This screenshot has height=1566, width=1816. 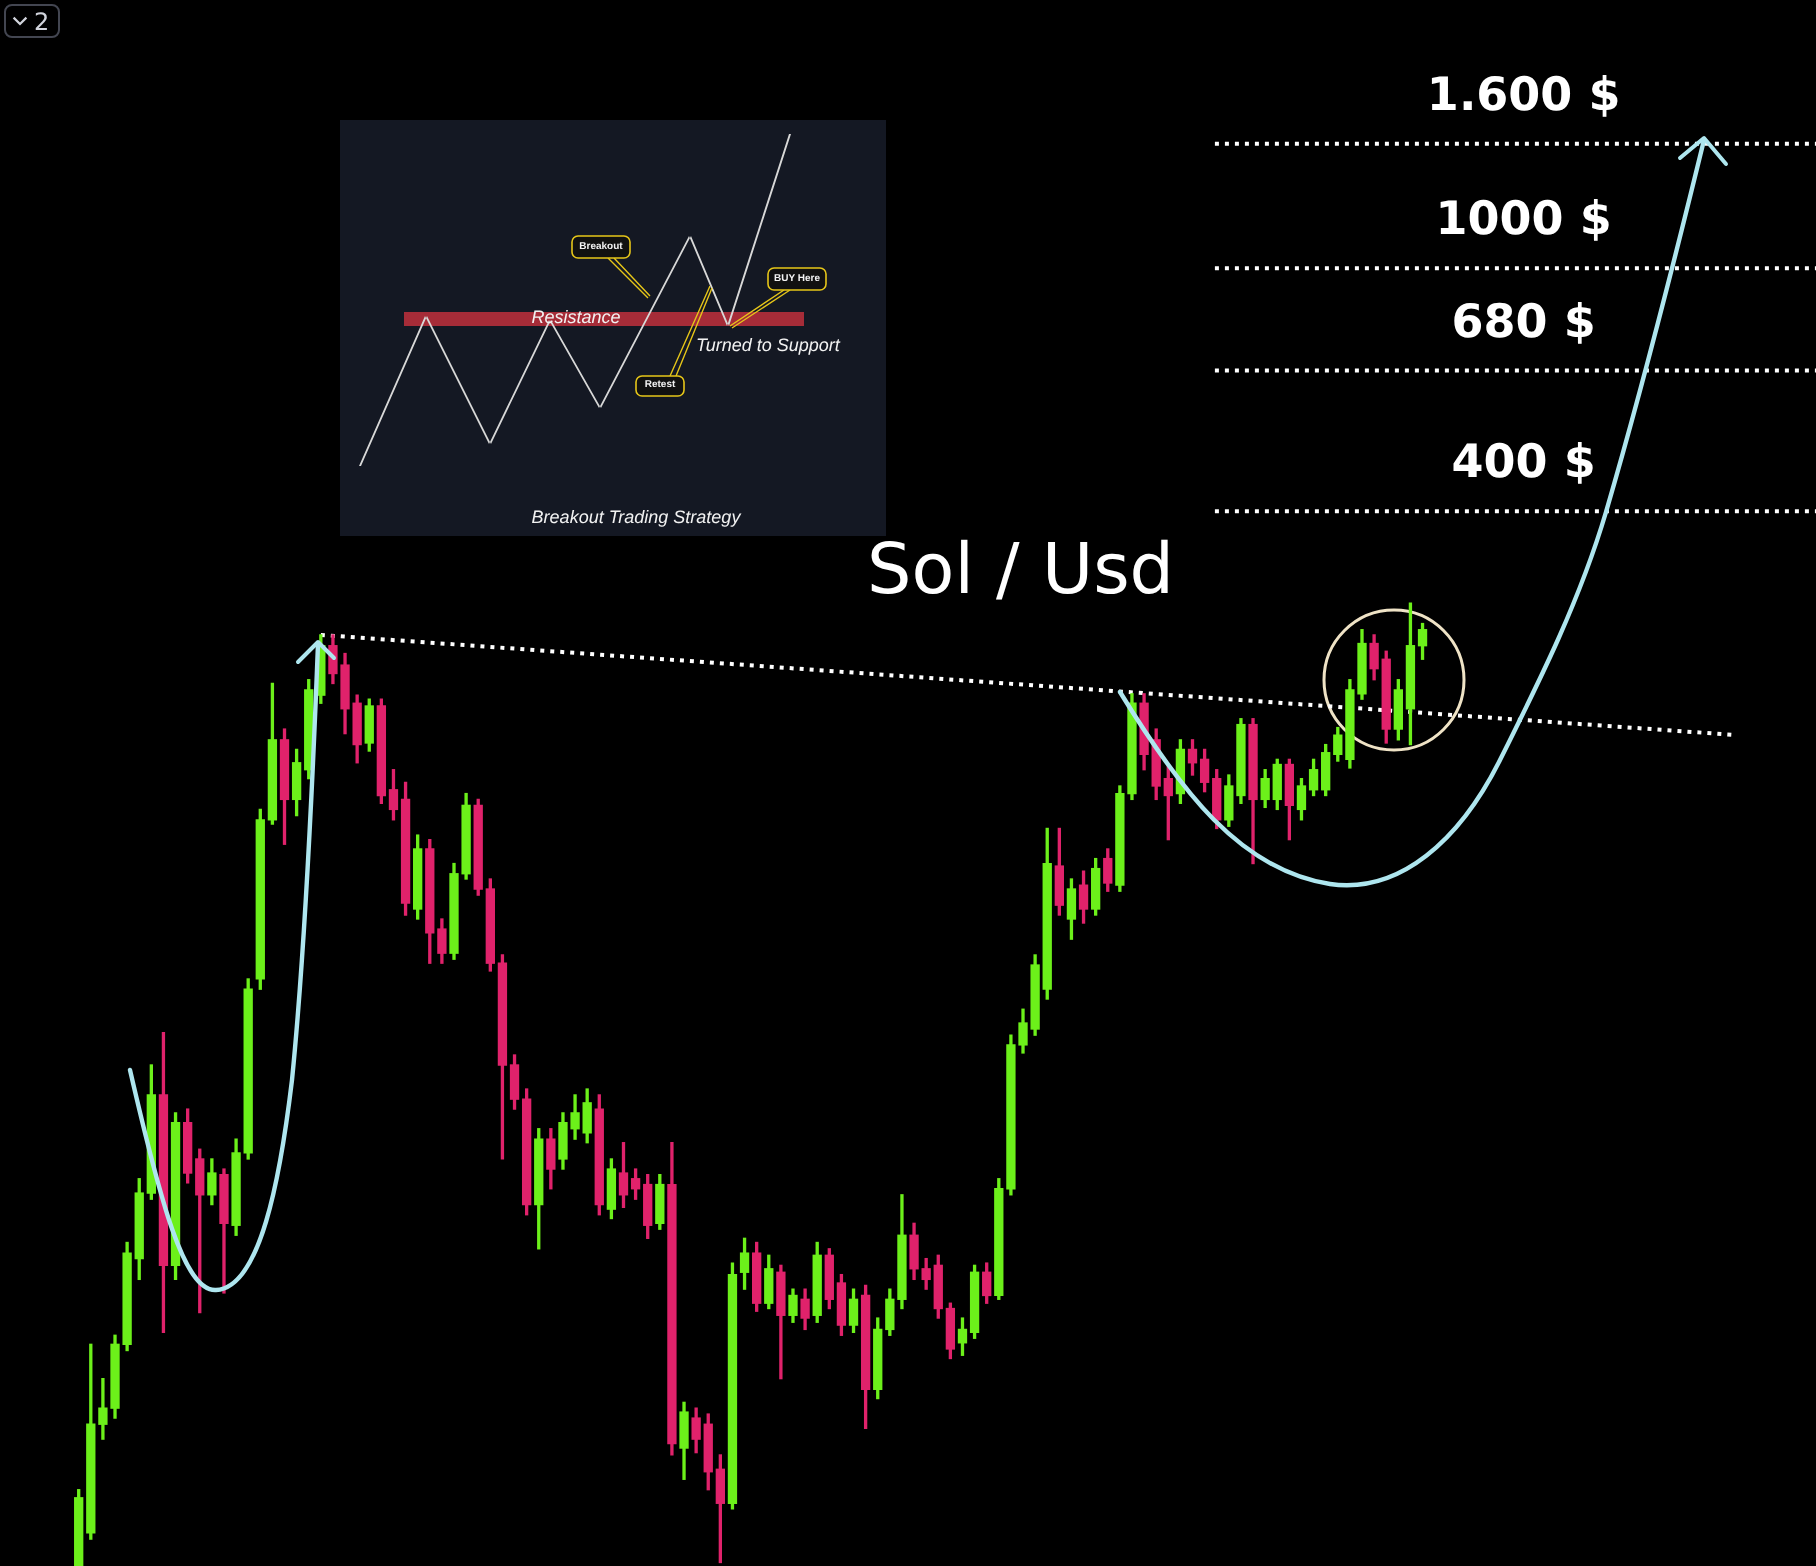 What do you see at coordinates (1523, 220) in the screenshot?
I see `ref-line-label: 1000 $` at bounding box center [1523, 220].